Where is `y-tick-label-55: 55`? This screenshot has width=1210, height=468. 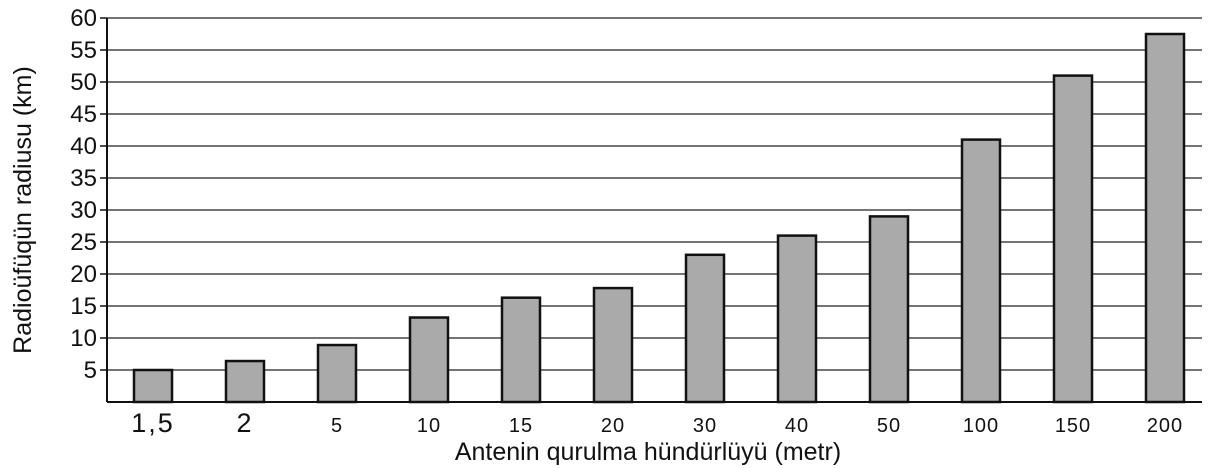 y-tick-label-55: 55 is located at coordinates (83, 50).